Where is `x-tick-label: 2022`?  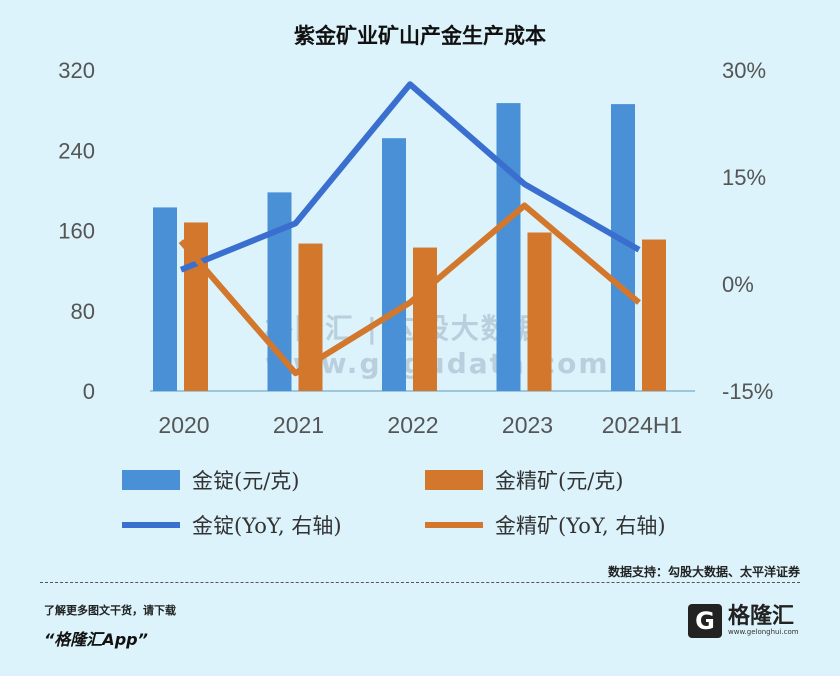 x-tick-label: 2022 is located at coordinates (412, 425).